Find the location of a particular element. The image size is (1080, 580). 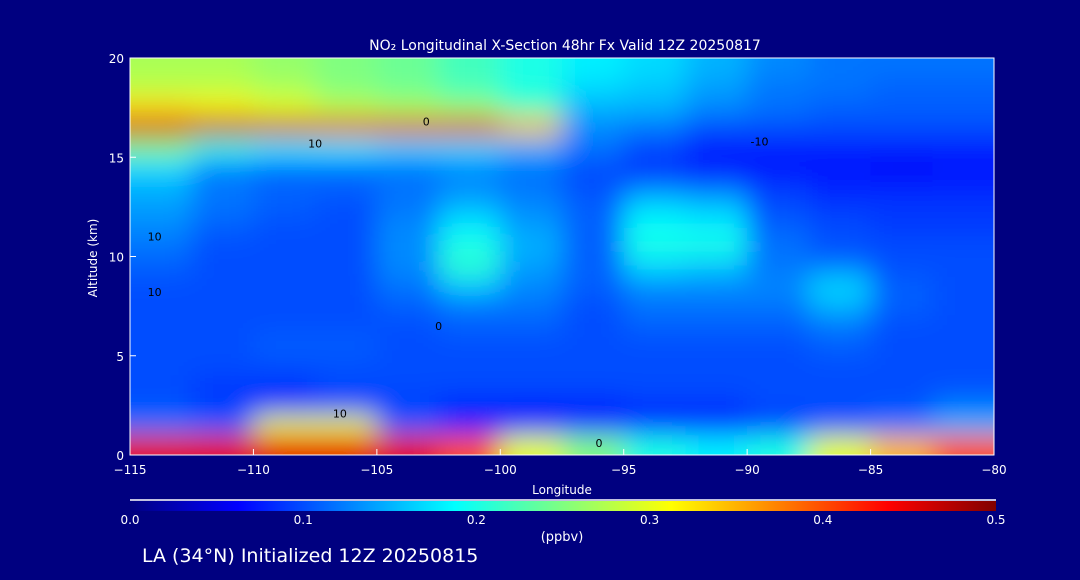

x-tick-label: −90 is located at coordinates (746, 470).